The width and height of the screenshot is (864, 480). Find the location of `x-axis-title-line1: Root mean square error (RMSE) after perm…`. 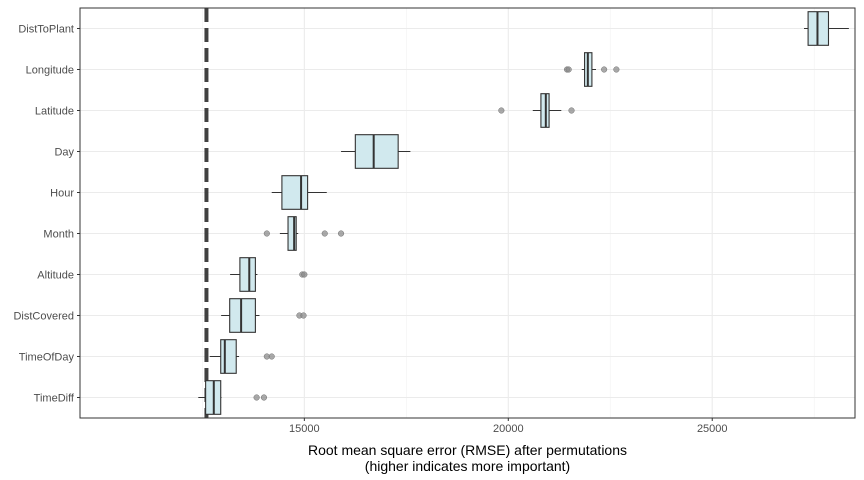

x-axis-title-line1: Root mean square error (RMSE) after perm… is located at coordinates (467, 450).